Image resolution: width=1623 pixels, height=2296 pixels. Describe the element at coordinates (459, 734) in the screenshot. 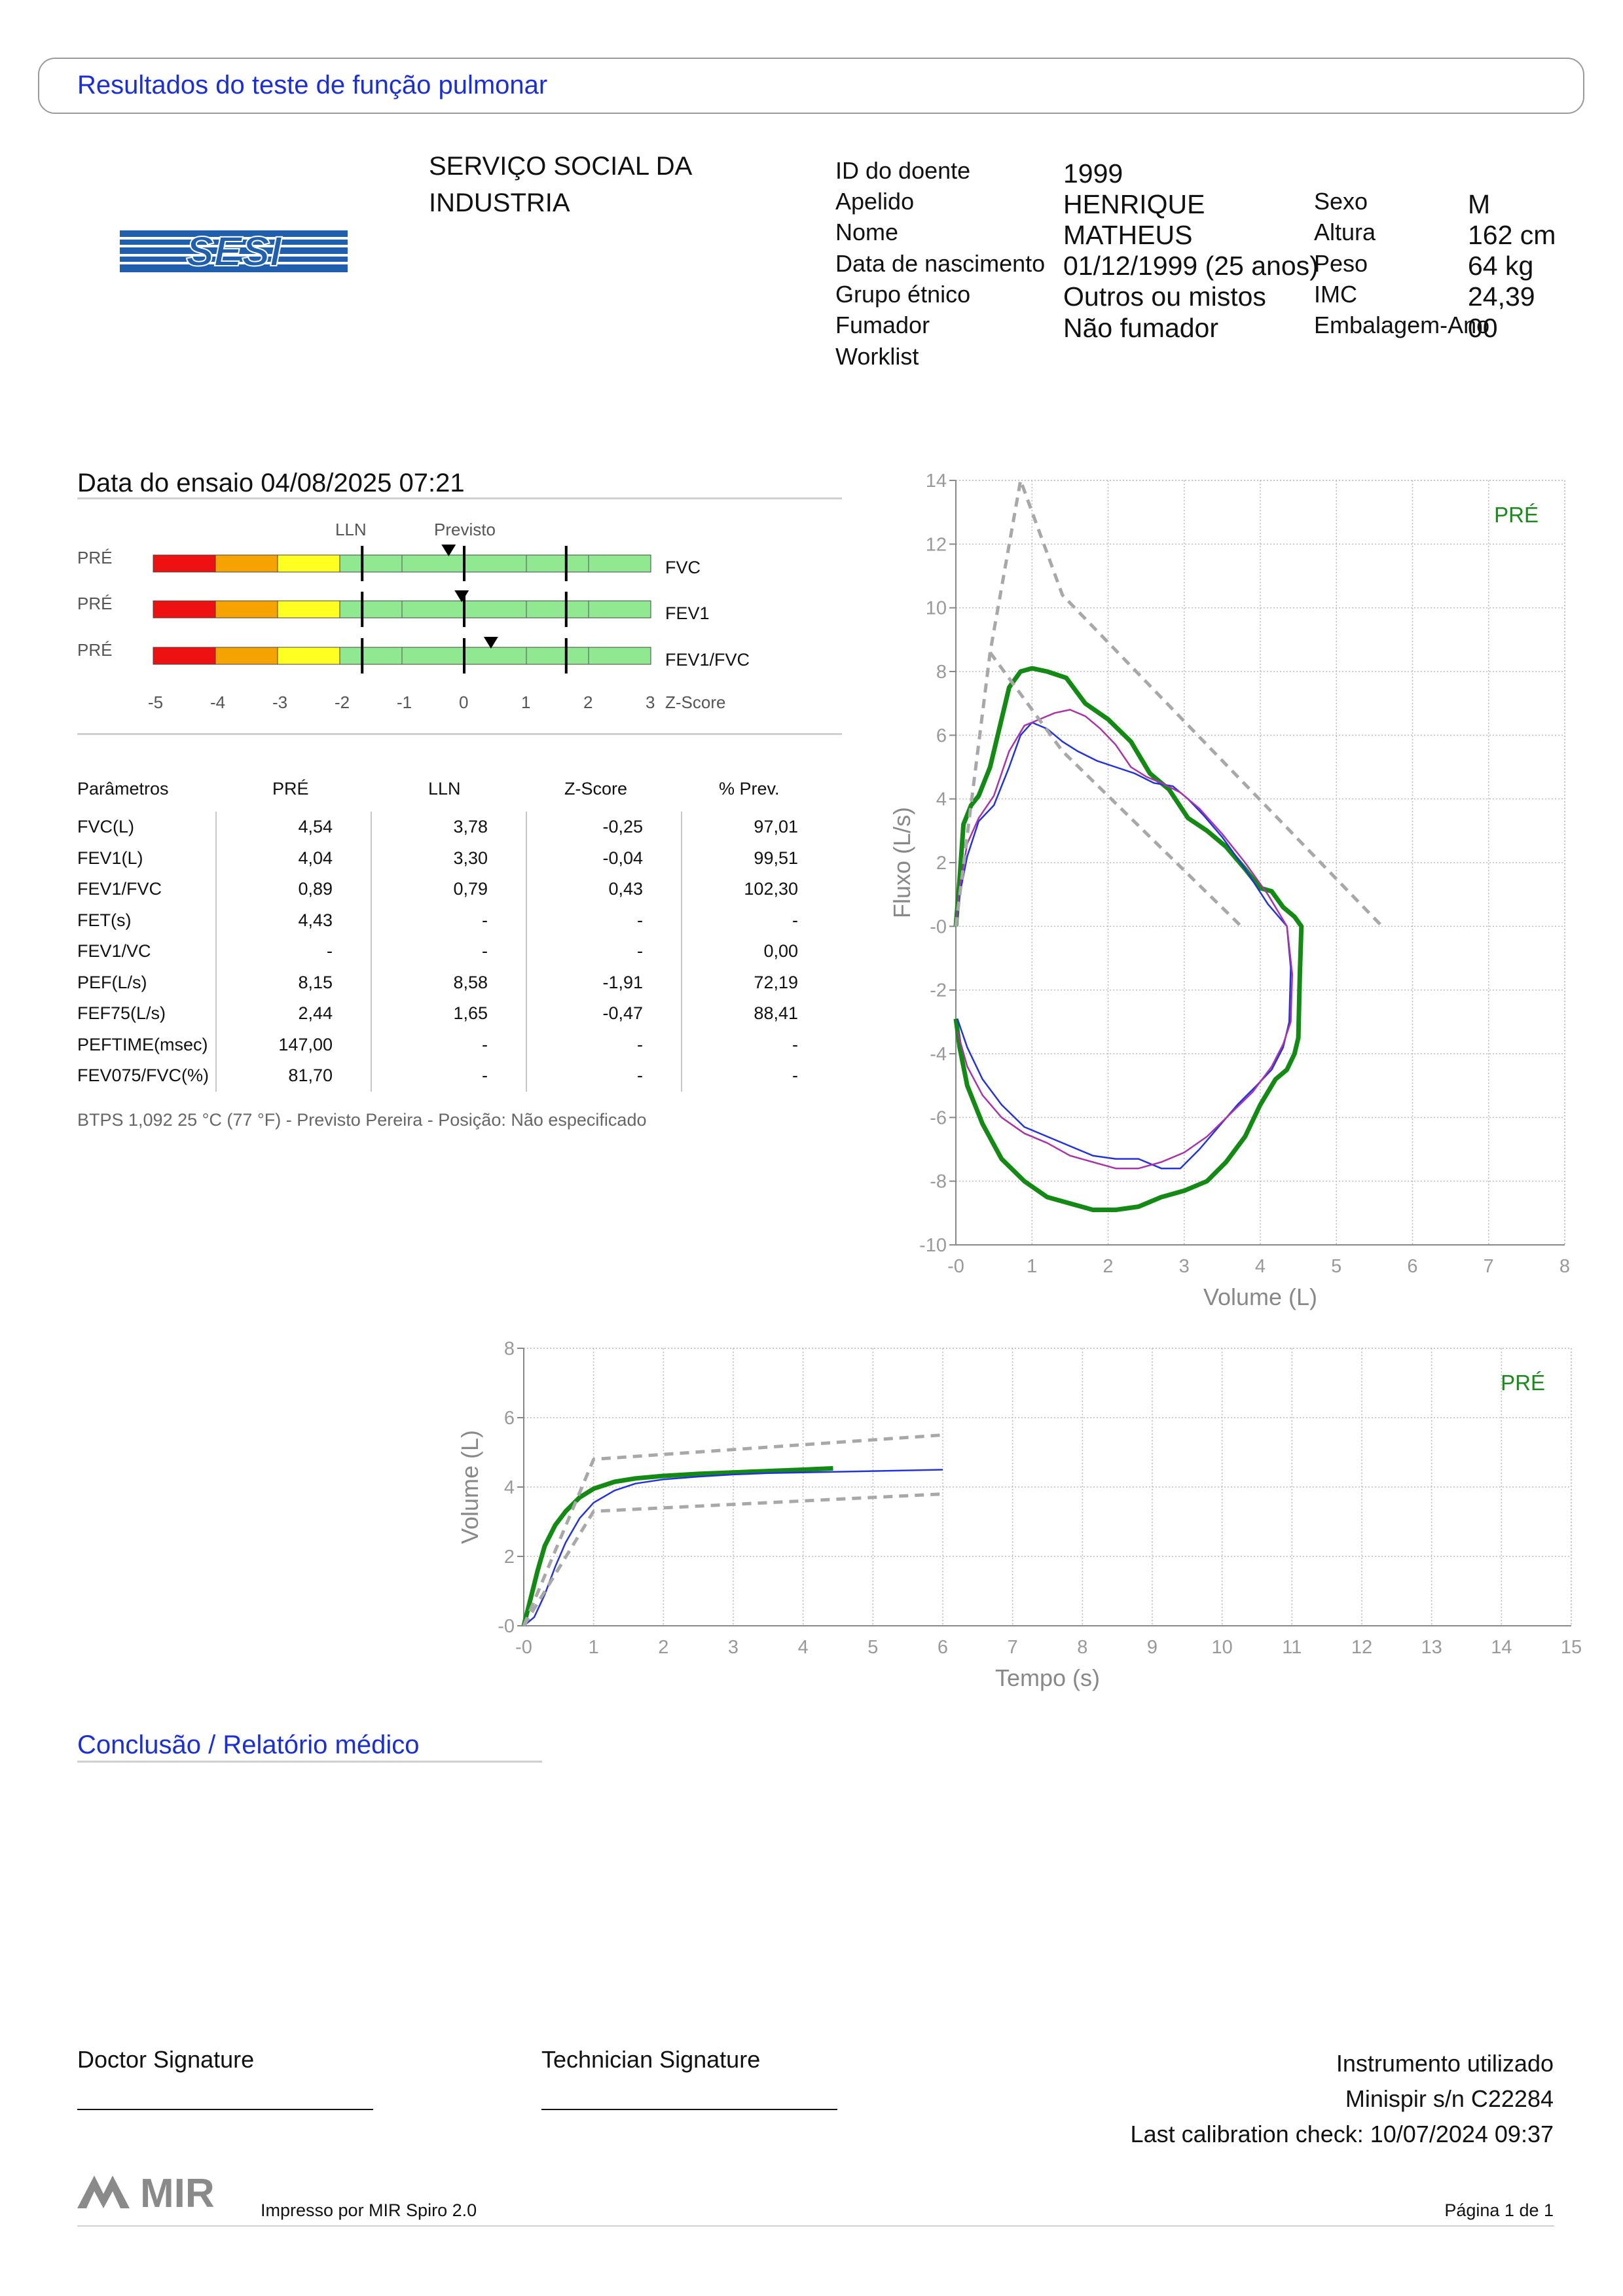

I see `divider` at that location.